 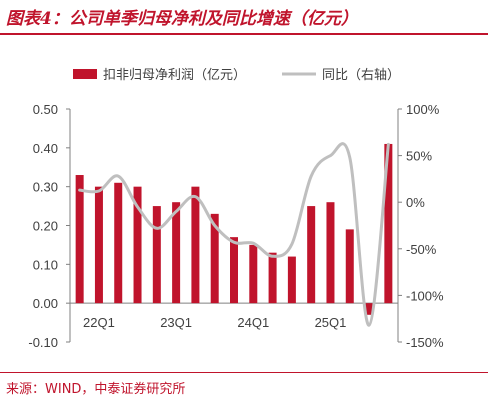 What do you see at coordinates (244, 34) in the screenshot?
I see `title-rule` at bounding box center [244, 34].